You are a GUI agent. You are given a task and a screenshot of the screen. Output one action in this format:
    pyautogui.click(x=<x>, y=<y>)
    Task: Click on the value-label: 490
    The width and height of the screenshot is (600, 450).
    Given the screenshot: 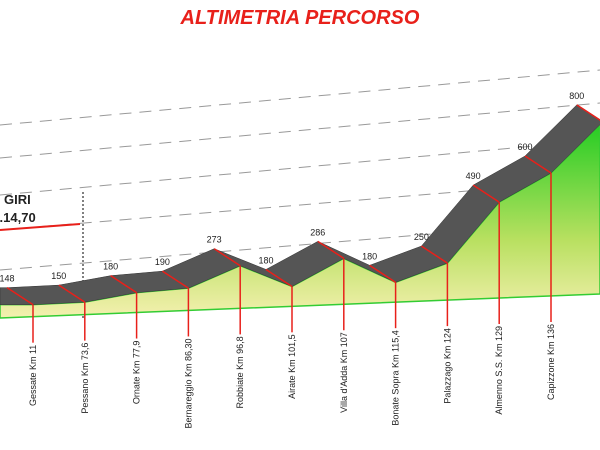 What is the action you would take?
    pyautogui.click(x=473, y=176)
    